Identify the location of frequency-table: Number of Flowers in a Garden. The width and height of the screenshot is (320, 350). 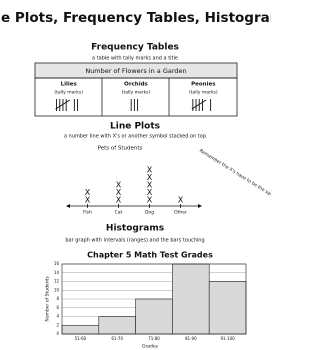
(136, 89).